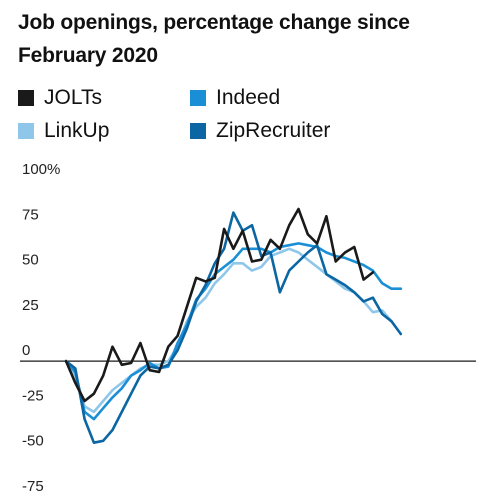 This screenshot has height=500, width=500. What do you see at coordinates (33, 395) in the screenshot?
I see `y-tick-label: -25` at bounding box center [33, 395].